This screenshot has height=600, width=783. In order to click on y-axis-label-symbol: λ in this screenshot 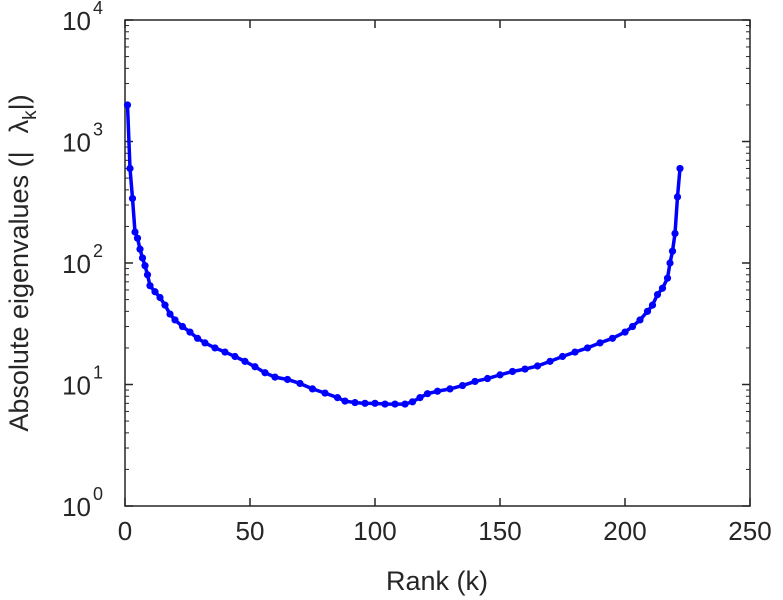, I will do `click(19, 126)`.